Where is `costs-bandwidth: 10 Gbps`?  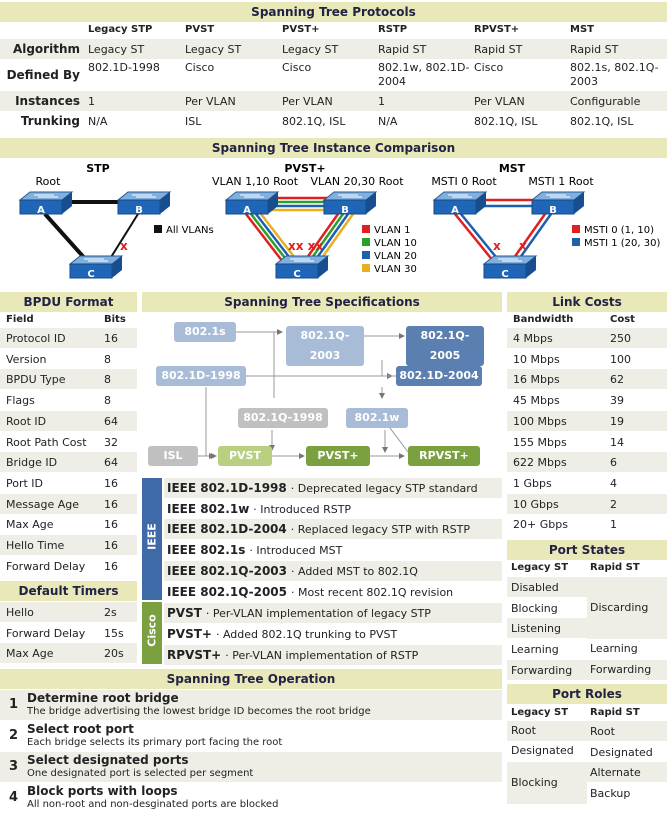
costs-bandwidth: 10 Gbps is located at coordinates (536, 504).